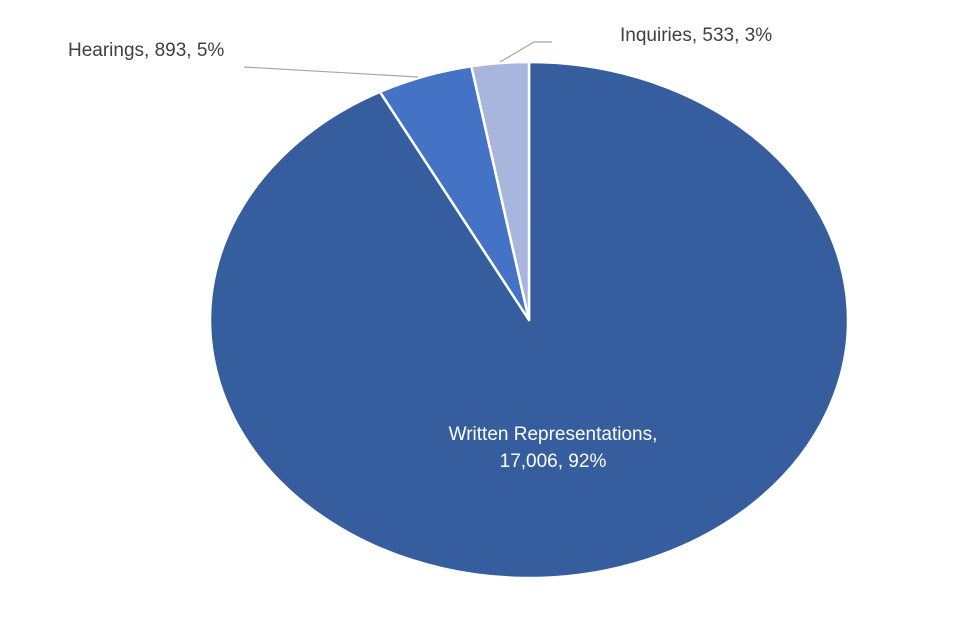  I want to click on data-label-hearings-line-1: Hearings, 893, 5%, so click(146, 50).